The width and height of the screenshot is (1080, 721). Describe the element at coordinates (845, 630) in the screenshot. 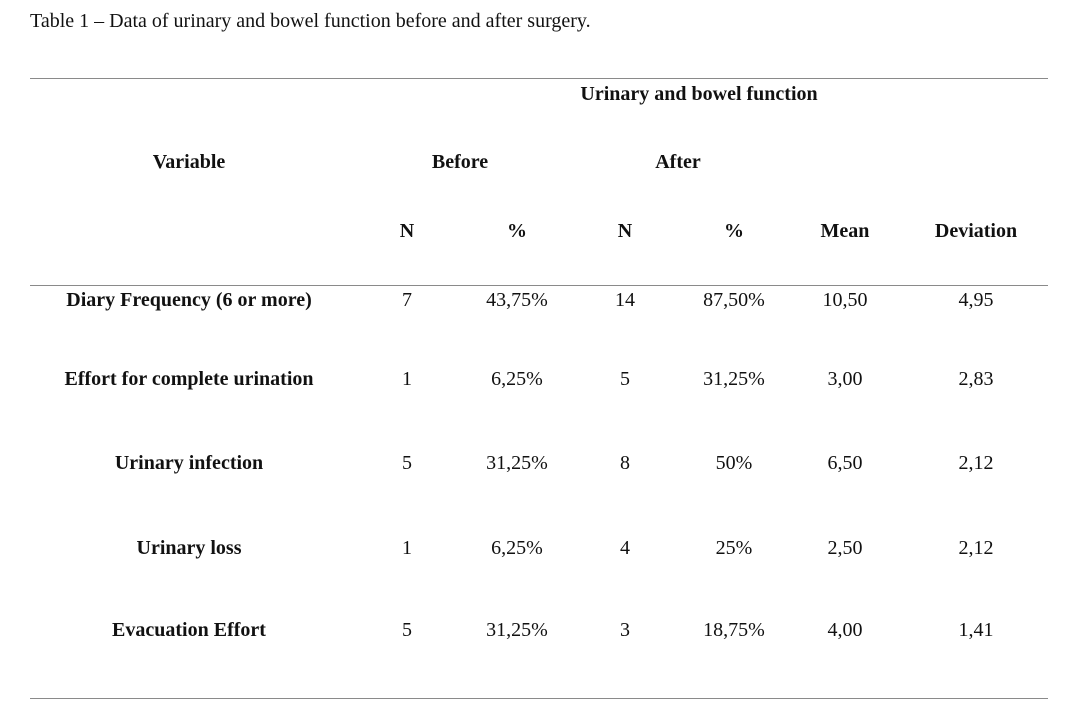

I see `row-mean: 4,00` at that location.